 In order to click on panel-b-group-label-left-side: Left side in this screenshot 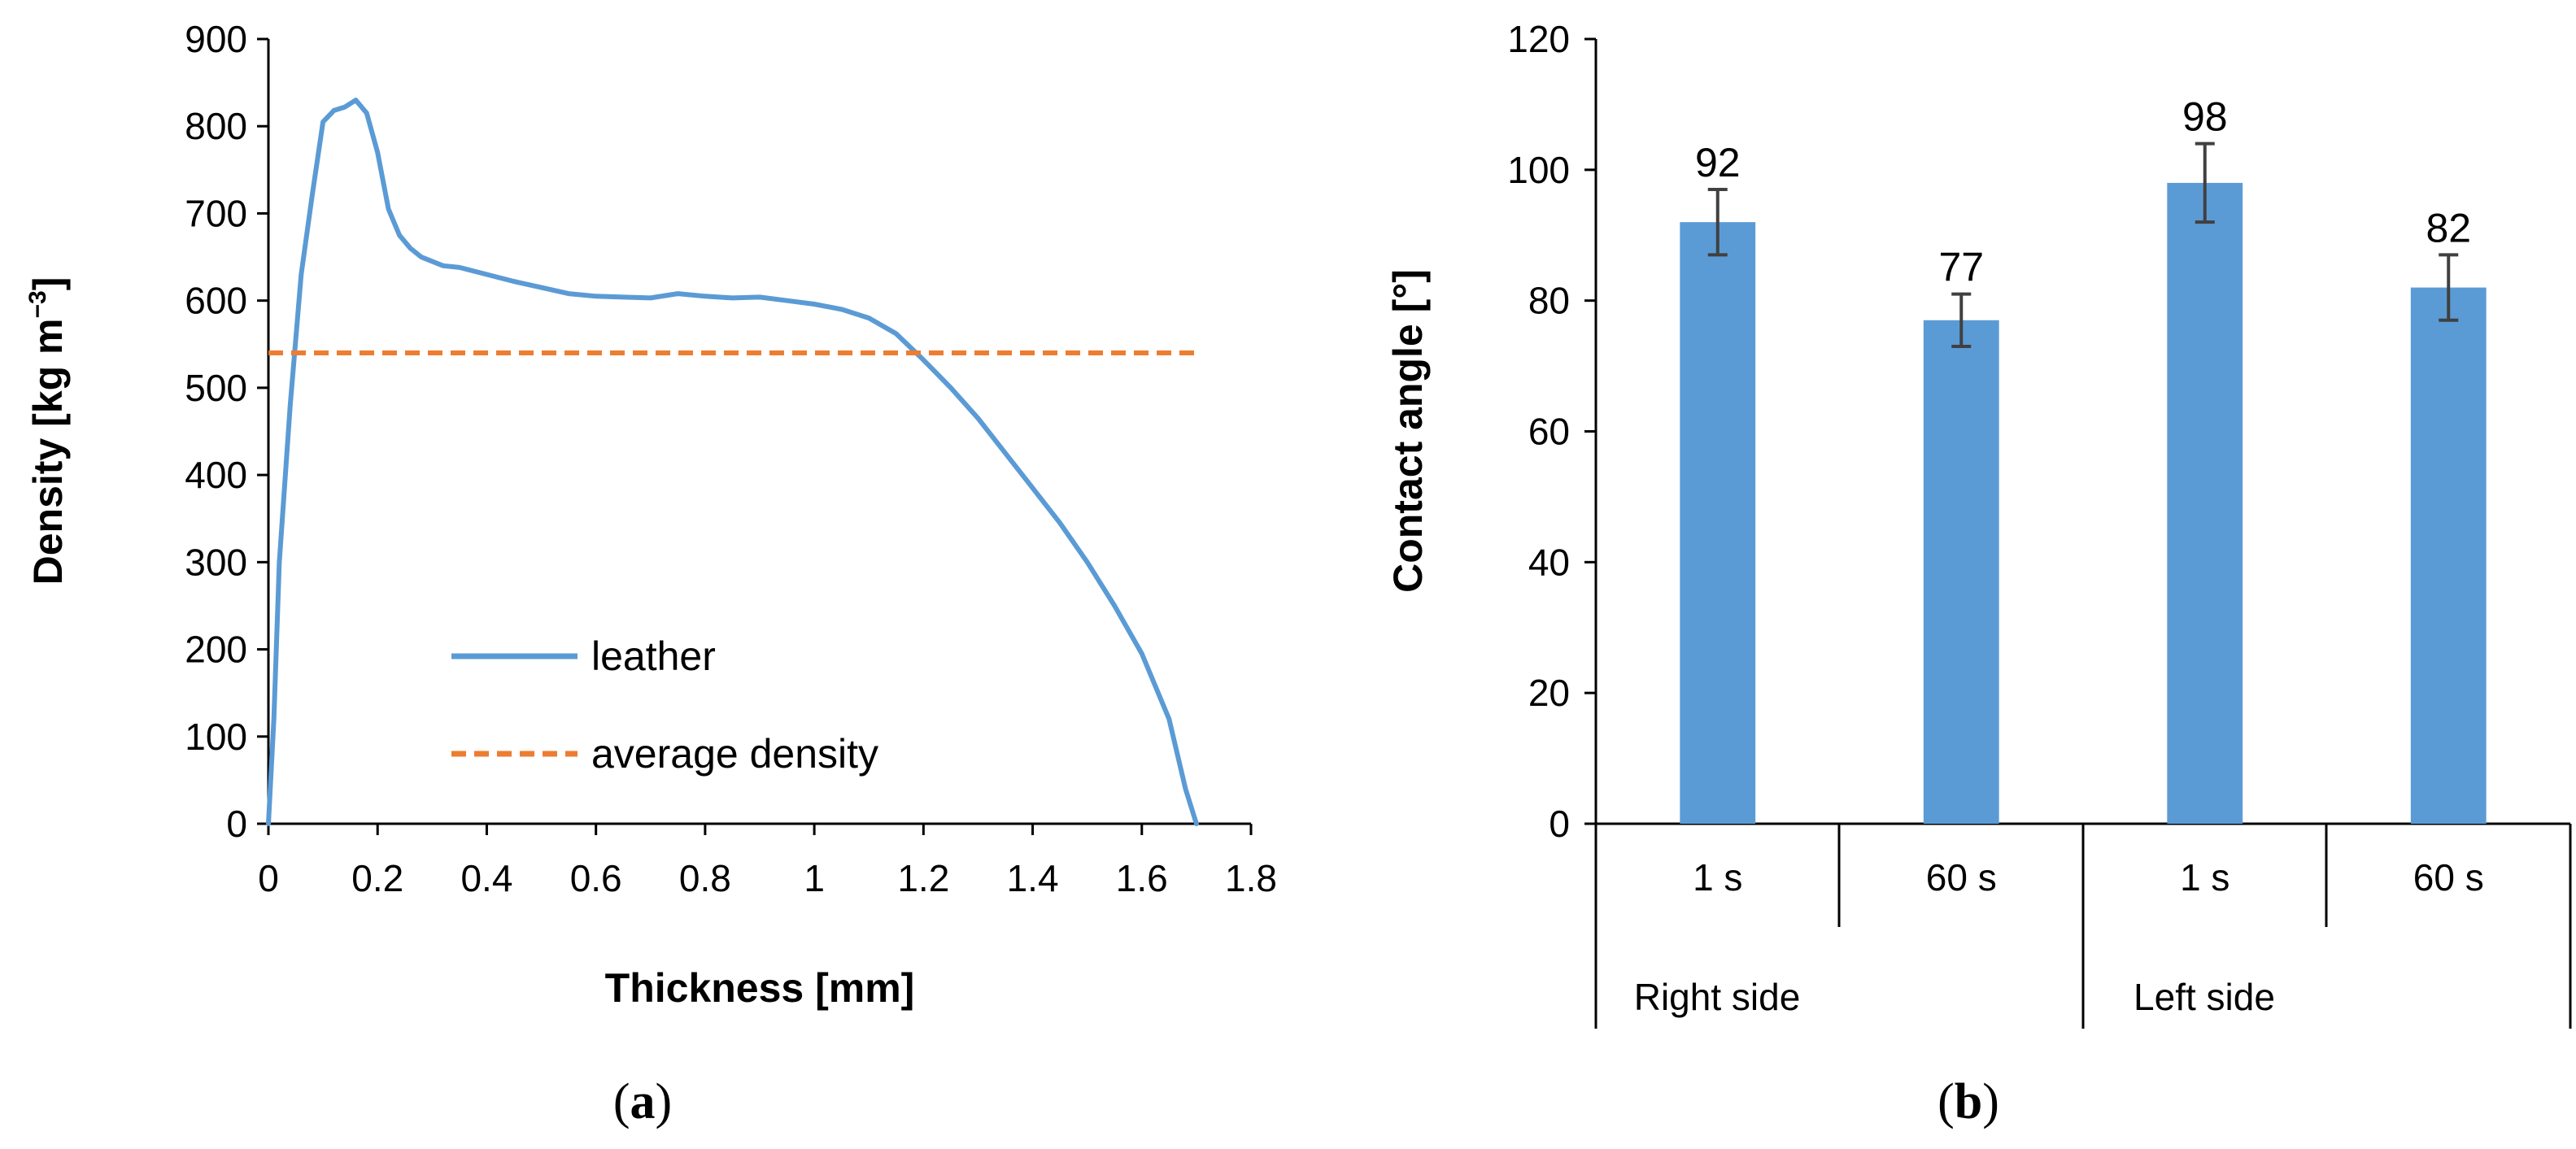, I will do `click(2204, 997)`.